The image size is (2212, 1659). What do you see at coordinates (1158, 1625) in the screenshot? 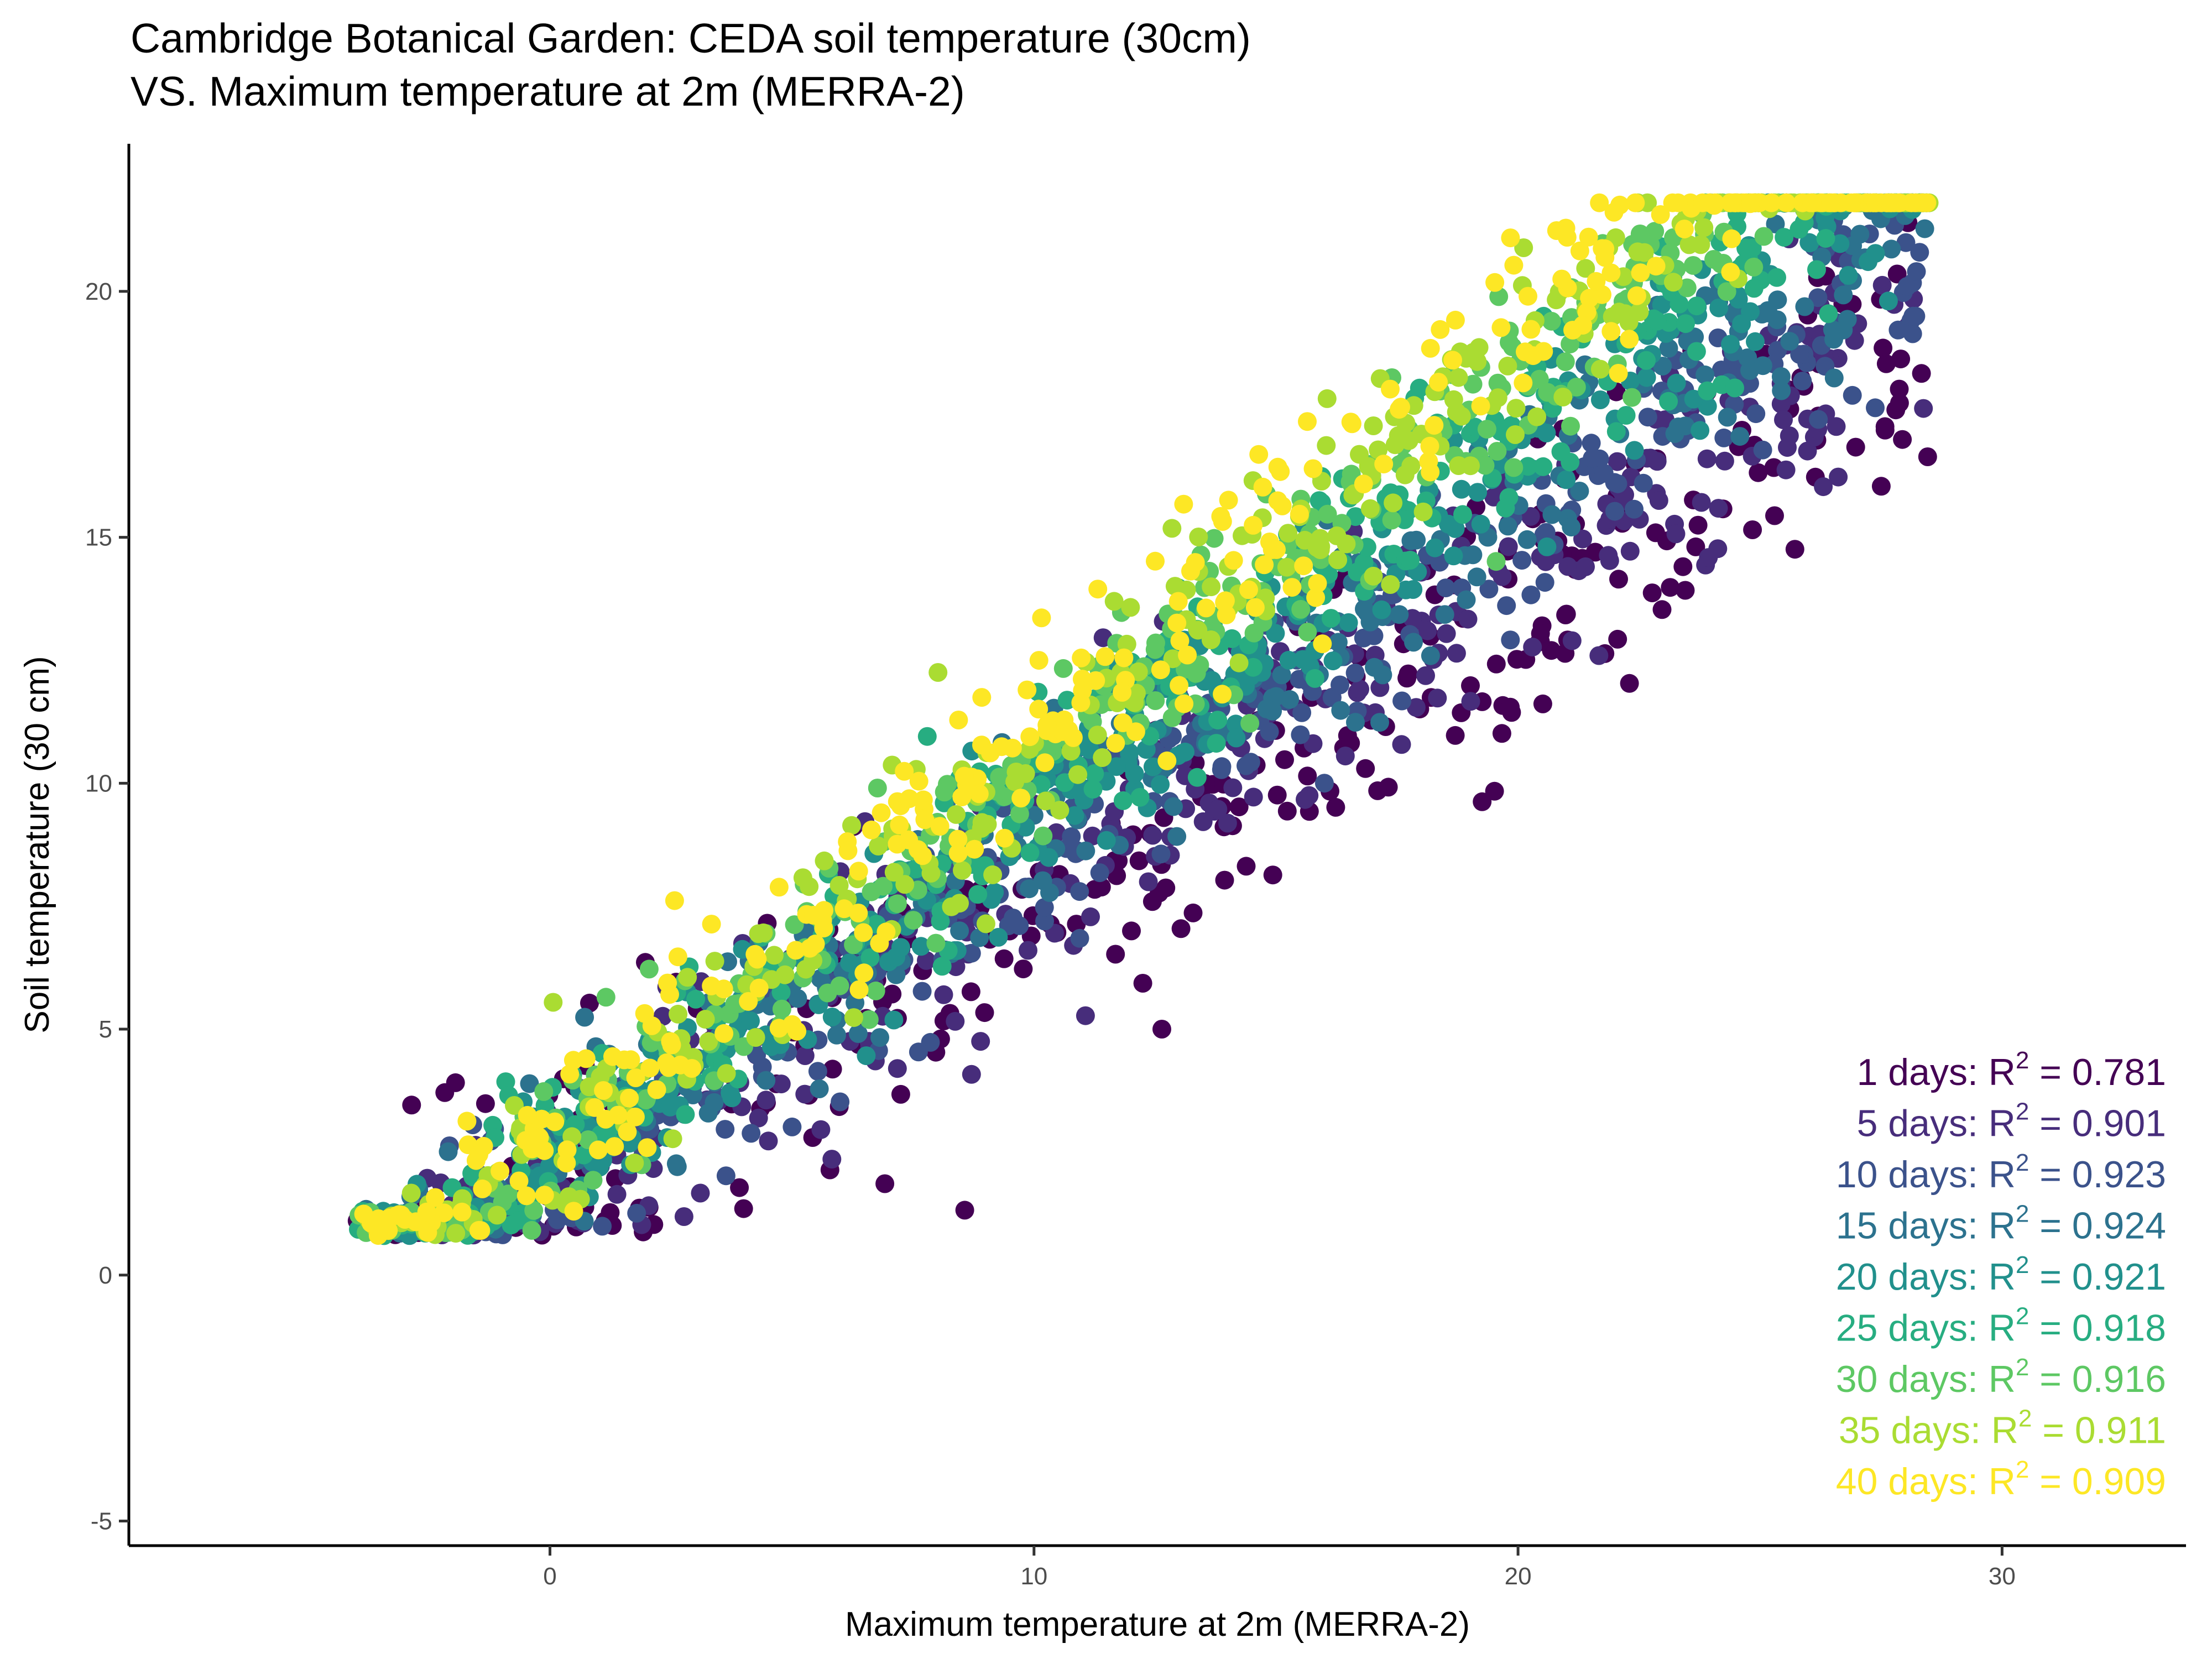
I see `x-axis-title: Maximum temperature at 2m (MERRA-2)` at bounding box center [1158, 1625].